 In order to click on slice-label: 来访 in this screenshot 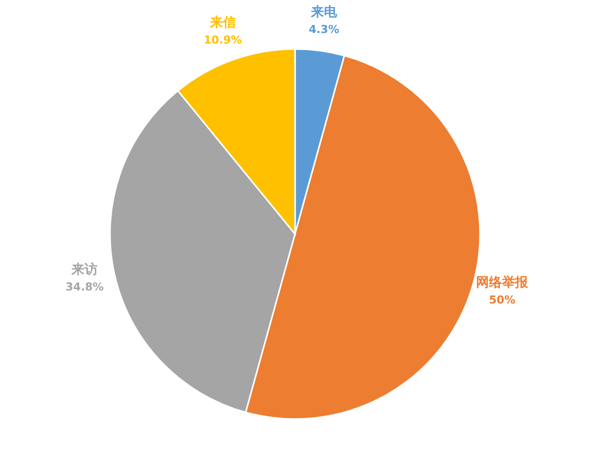, I will do `click(84, 269)`.